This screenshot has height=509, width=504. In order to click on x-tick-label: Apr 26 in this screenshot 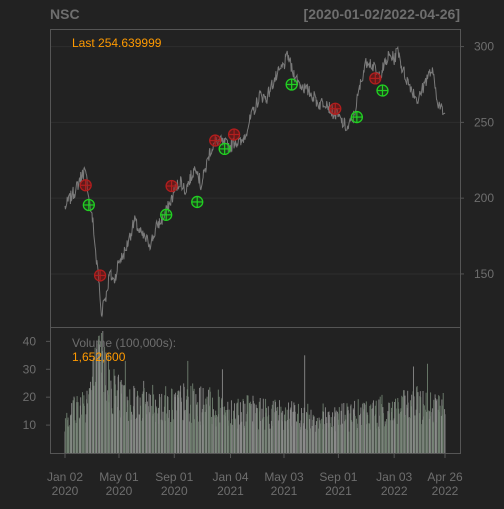, I will do `click(445, 477)`.